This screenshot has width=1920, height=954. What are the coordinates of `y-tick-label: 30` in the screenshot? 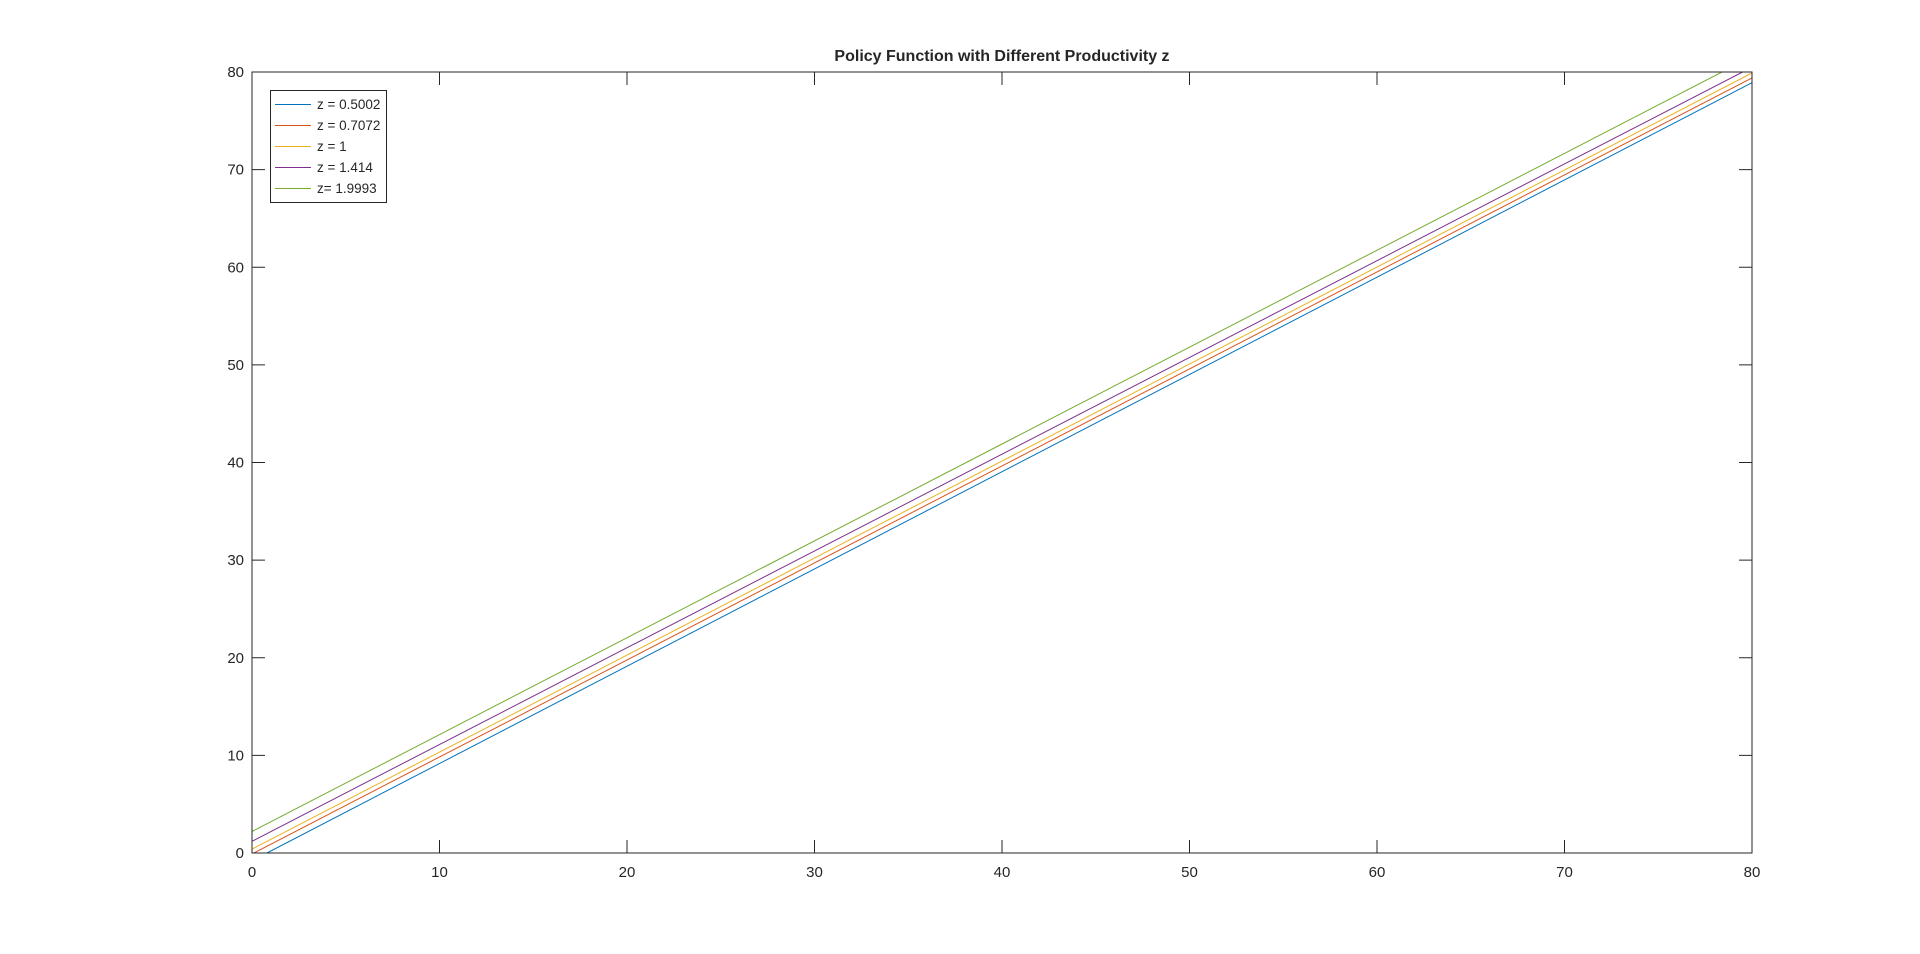 It's located at (235, 560).